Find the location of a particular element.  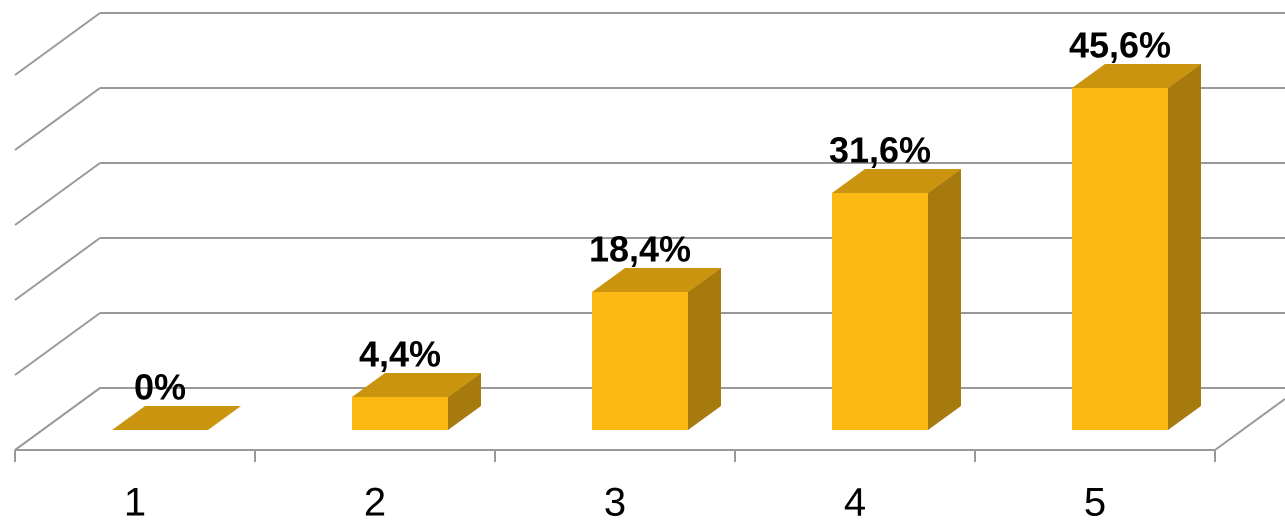

value-label: 0% is located at coordinates (160, 387).